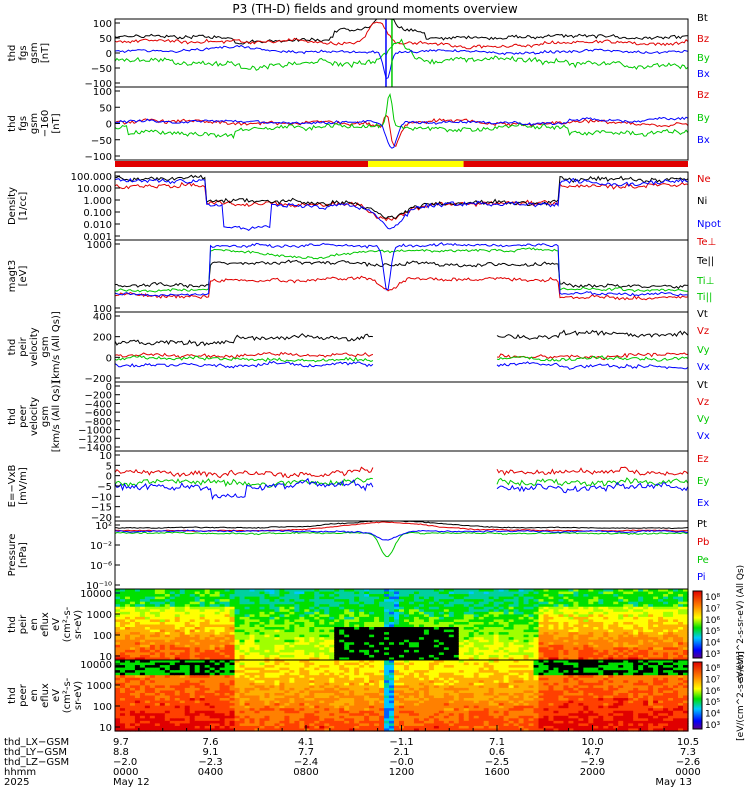  What do you see at coordinates (99, 245) in the screenshot?
I see `panel-3-ytick-label: 1000` at bounding box center [99, 245].